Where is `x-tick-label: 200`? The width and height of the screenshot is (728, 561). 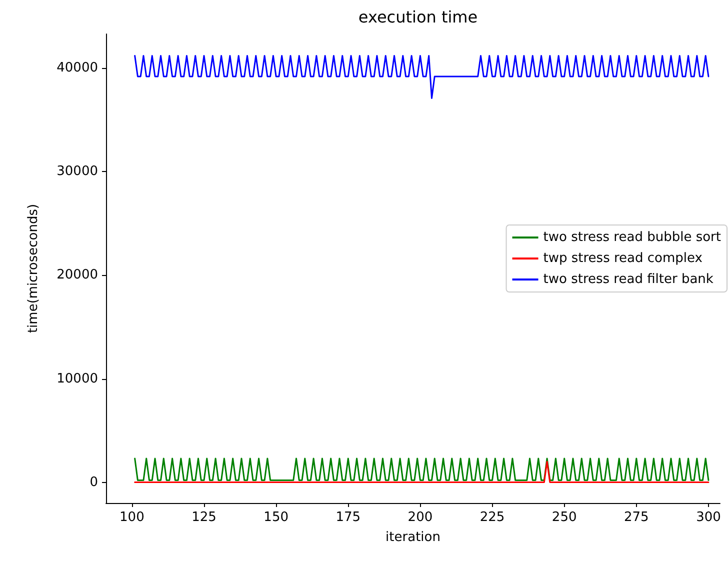 x-tick-label: 200 is located at coordinates (420, 517).